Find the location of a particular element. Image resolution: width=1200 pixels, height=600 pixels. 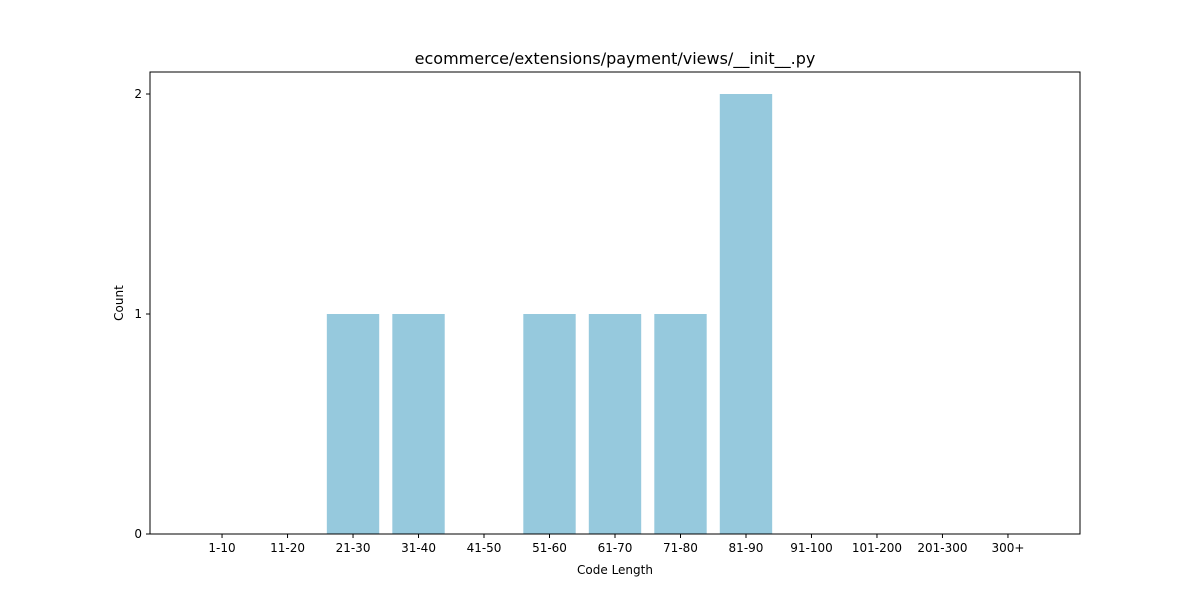

x-tick-label: 1-10 is located at coordinates (221, 548).